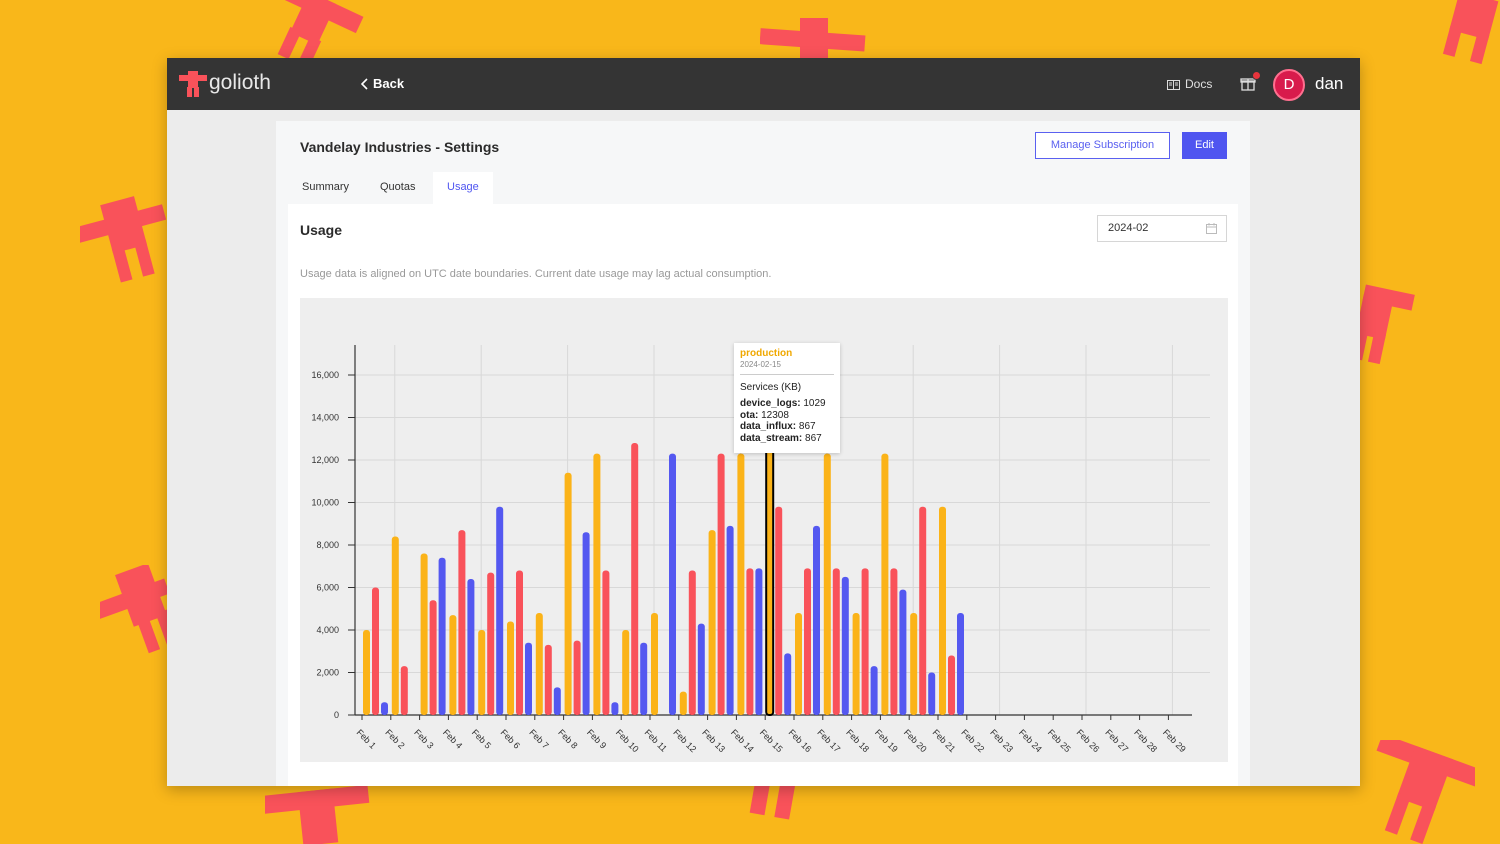 The image size is (1500, 844). Describe the element at coordinates (1189, 84) in the screenshot. I see `docs-link: Docs` at that location.